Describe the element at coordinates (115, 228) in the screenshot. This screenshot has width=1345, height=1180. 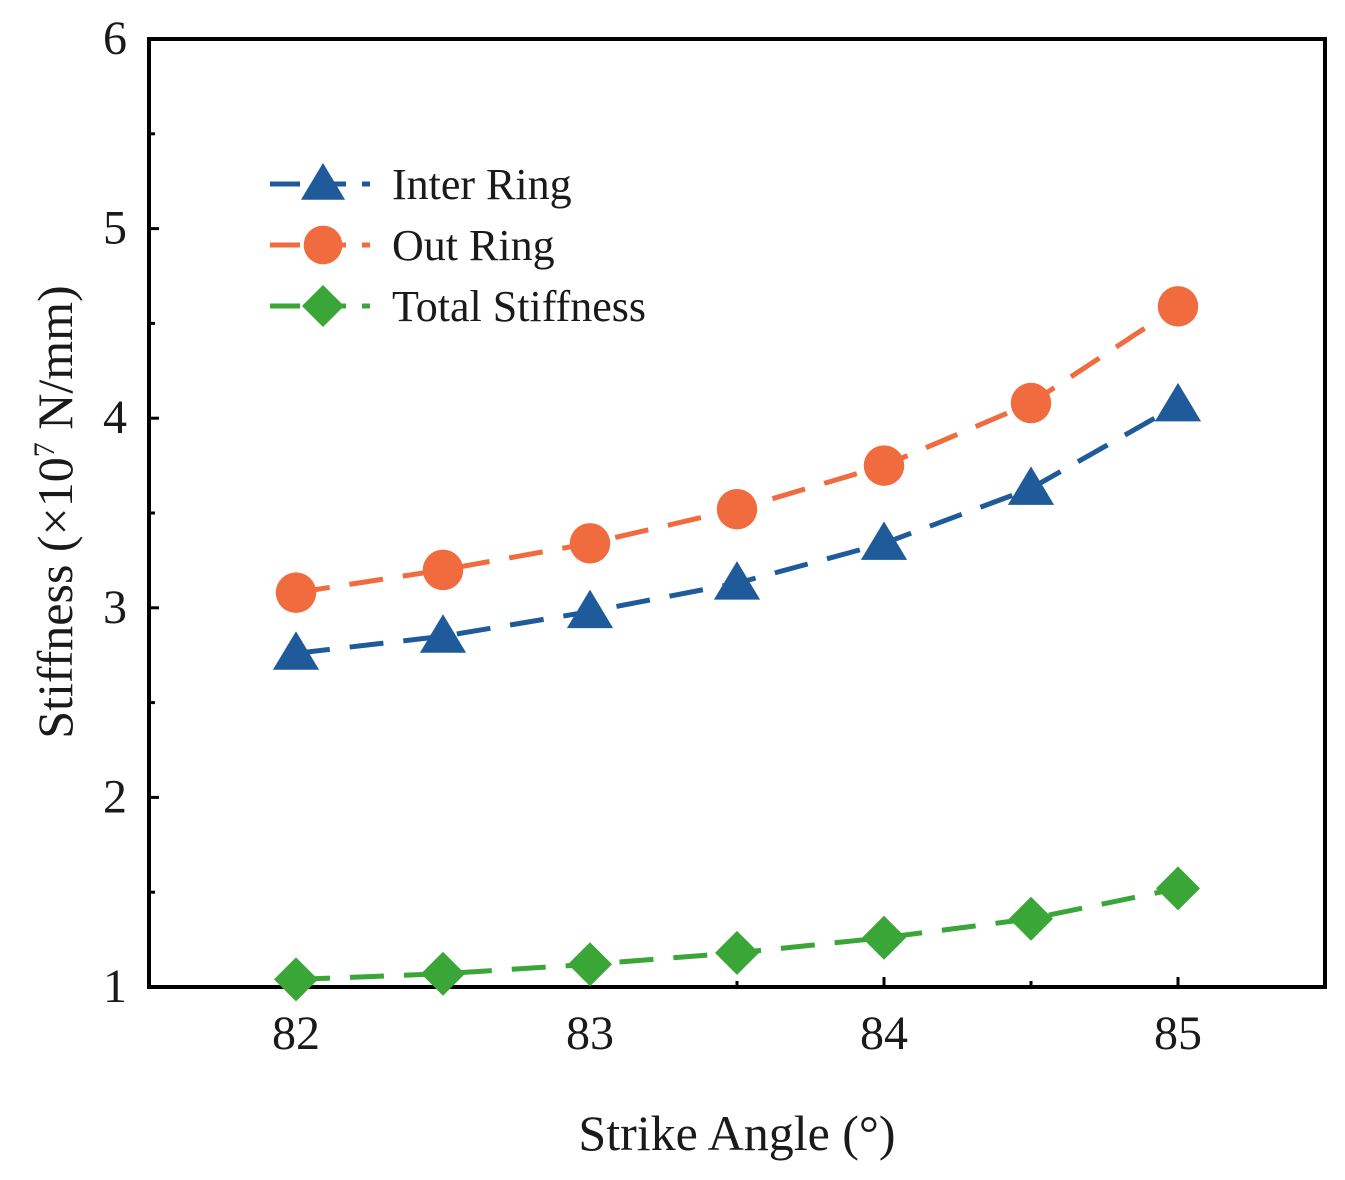
I see `y-tick-label: 5` at that location.